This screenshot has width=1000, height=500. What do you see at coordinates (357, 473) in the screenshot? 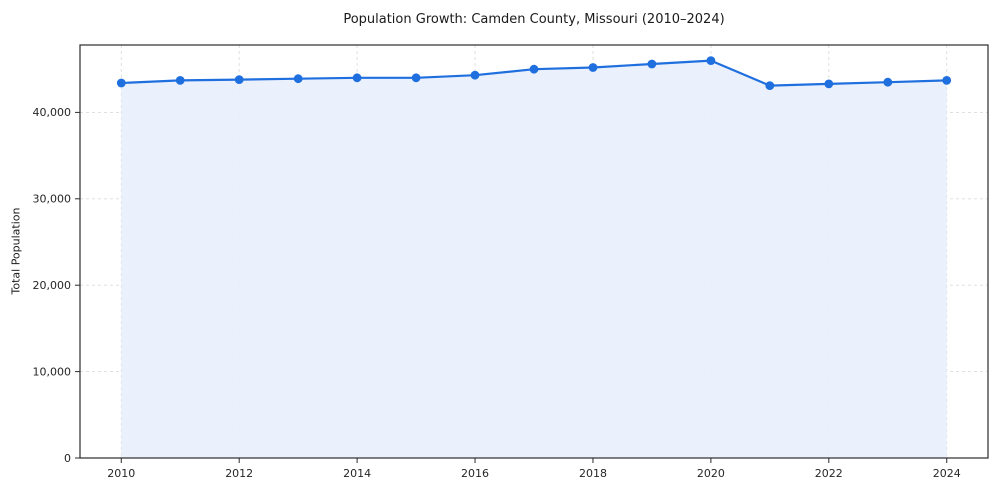
I see `x-tick-label: 2014` at bounding box center [357, 473].